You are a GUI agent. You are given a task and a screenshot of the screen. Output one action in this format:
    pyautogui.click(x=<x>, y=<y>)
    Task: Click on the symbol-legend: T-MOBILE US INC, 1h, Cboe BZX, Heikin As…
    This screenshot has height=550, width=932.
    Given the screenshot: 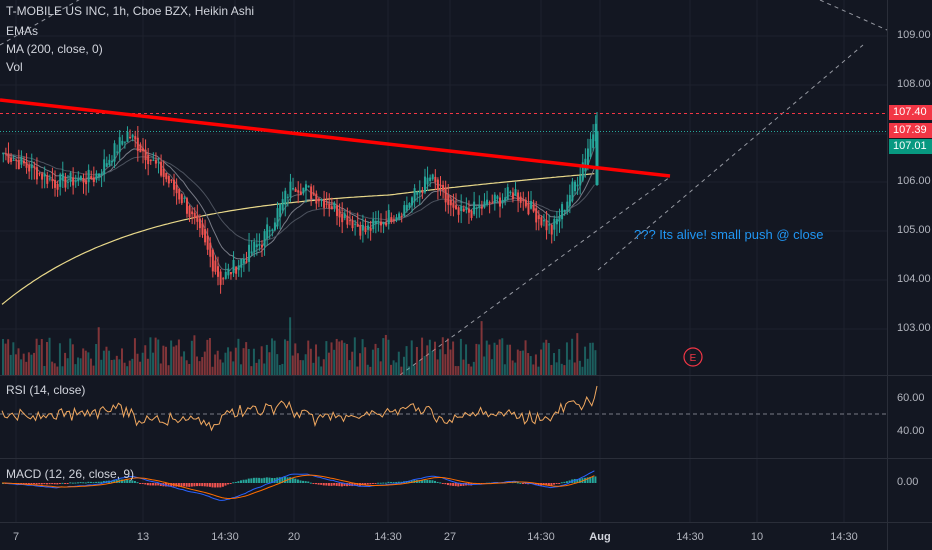 What is the action you would take?
    pyautogui.click(x=130, y=11)
    